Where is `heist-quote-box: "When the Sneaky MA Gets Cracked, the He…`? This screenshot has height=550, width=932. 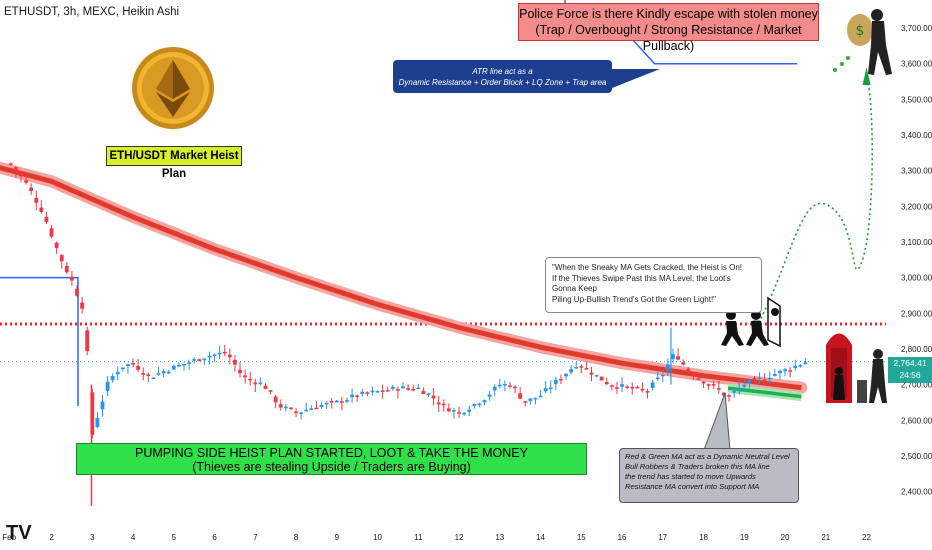 heist-quote-box: "When the Sneaky MA Gets Cracked, the He… is located at coordinates (653, 285).